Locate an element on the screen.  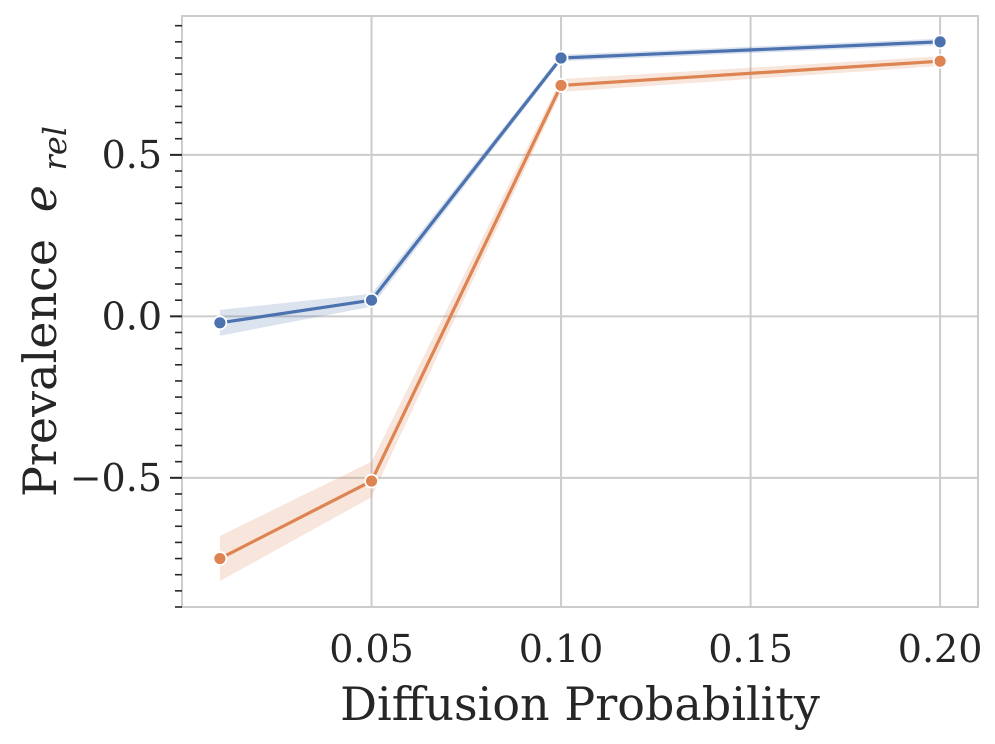
x-tick-label: 0.10 is located at coordinates (561, 649).